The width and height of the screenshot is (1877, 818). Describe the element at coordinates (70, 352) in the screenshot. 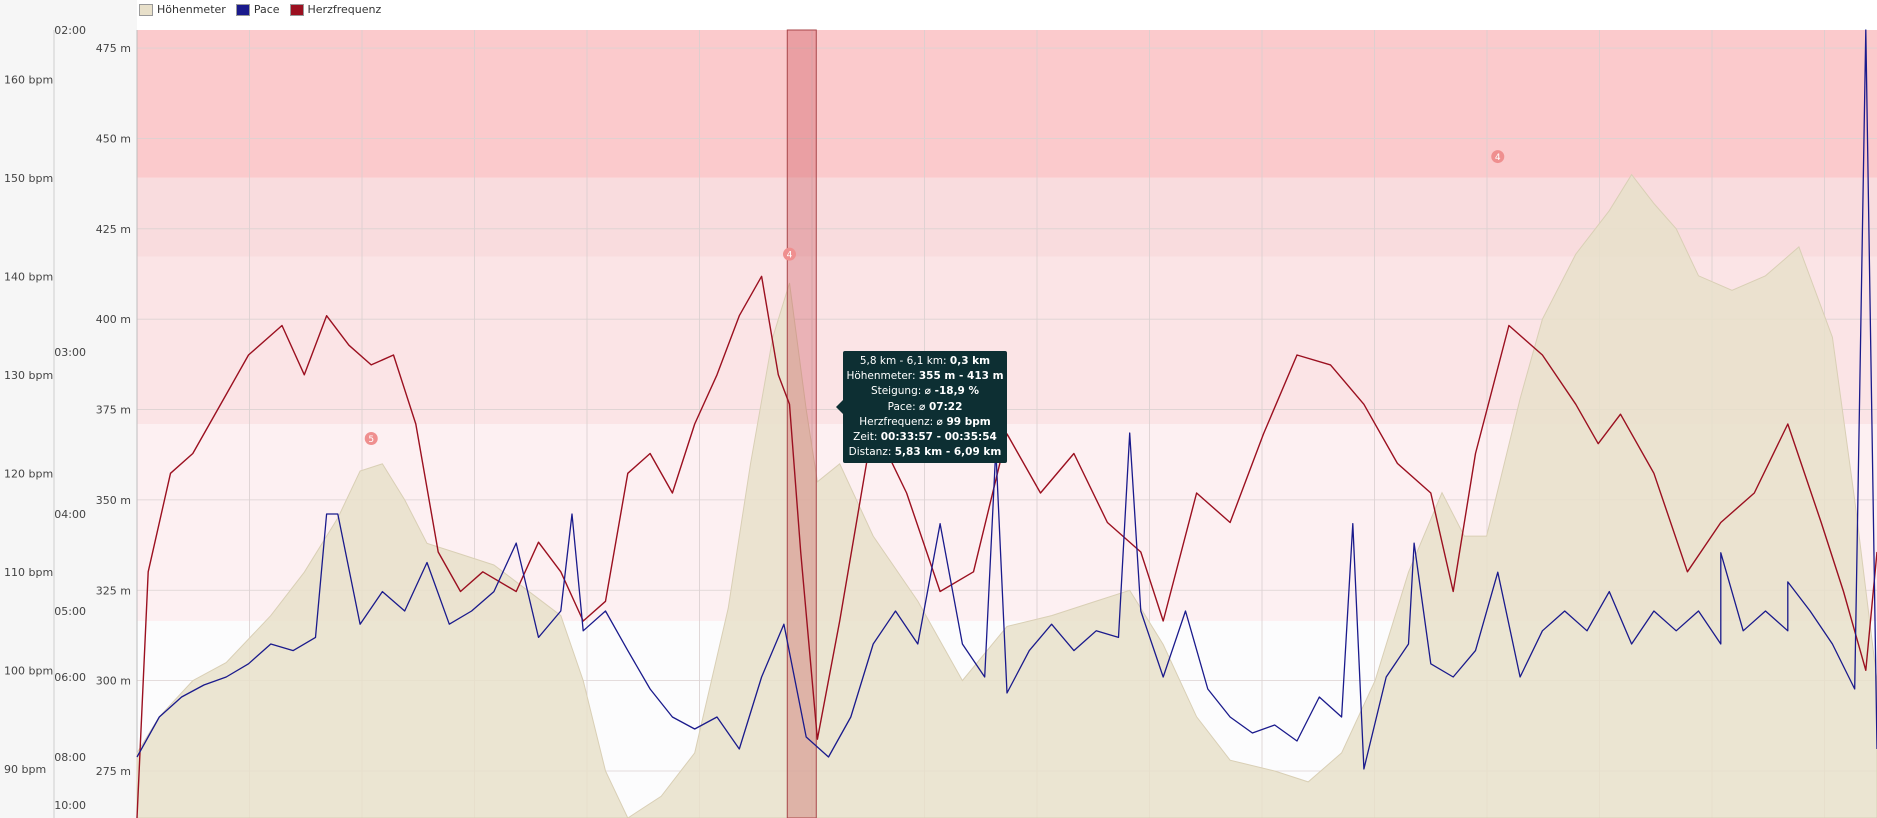

I see `pace-tick-label: 03:00` at that location.